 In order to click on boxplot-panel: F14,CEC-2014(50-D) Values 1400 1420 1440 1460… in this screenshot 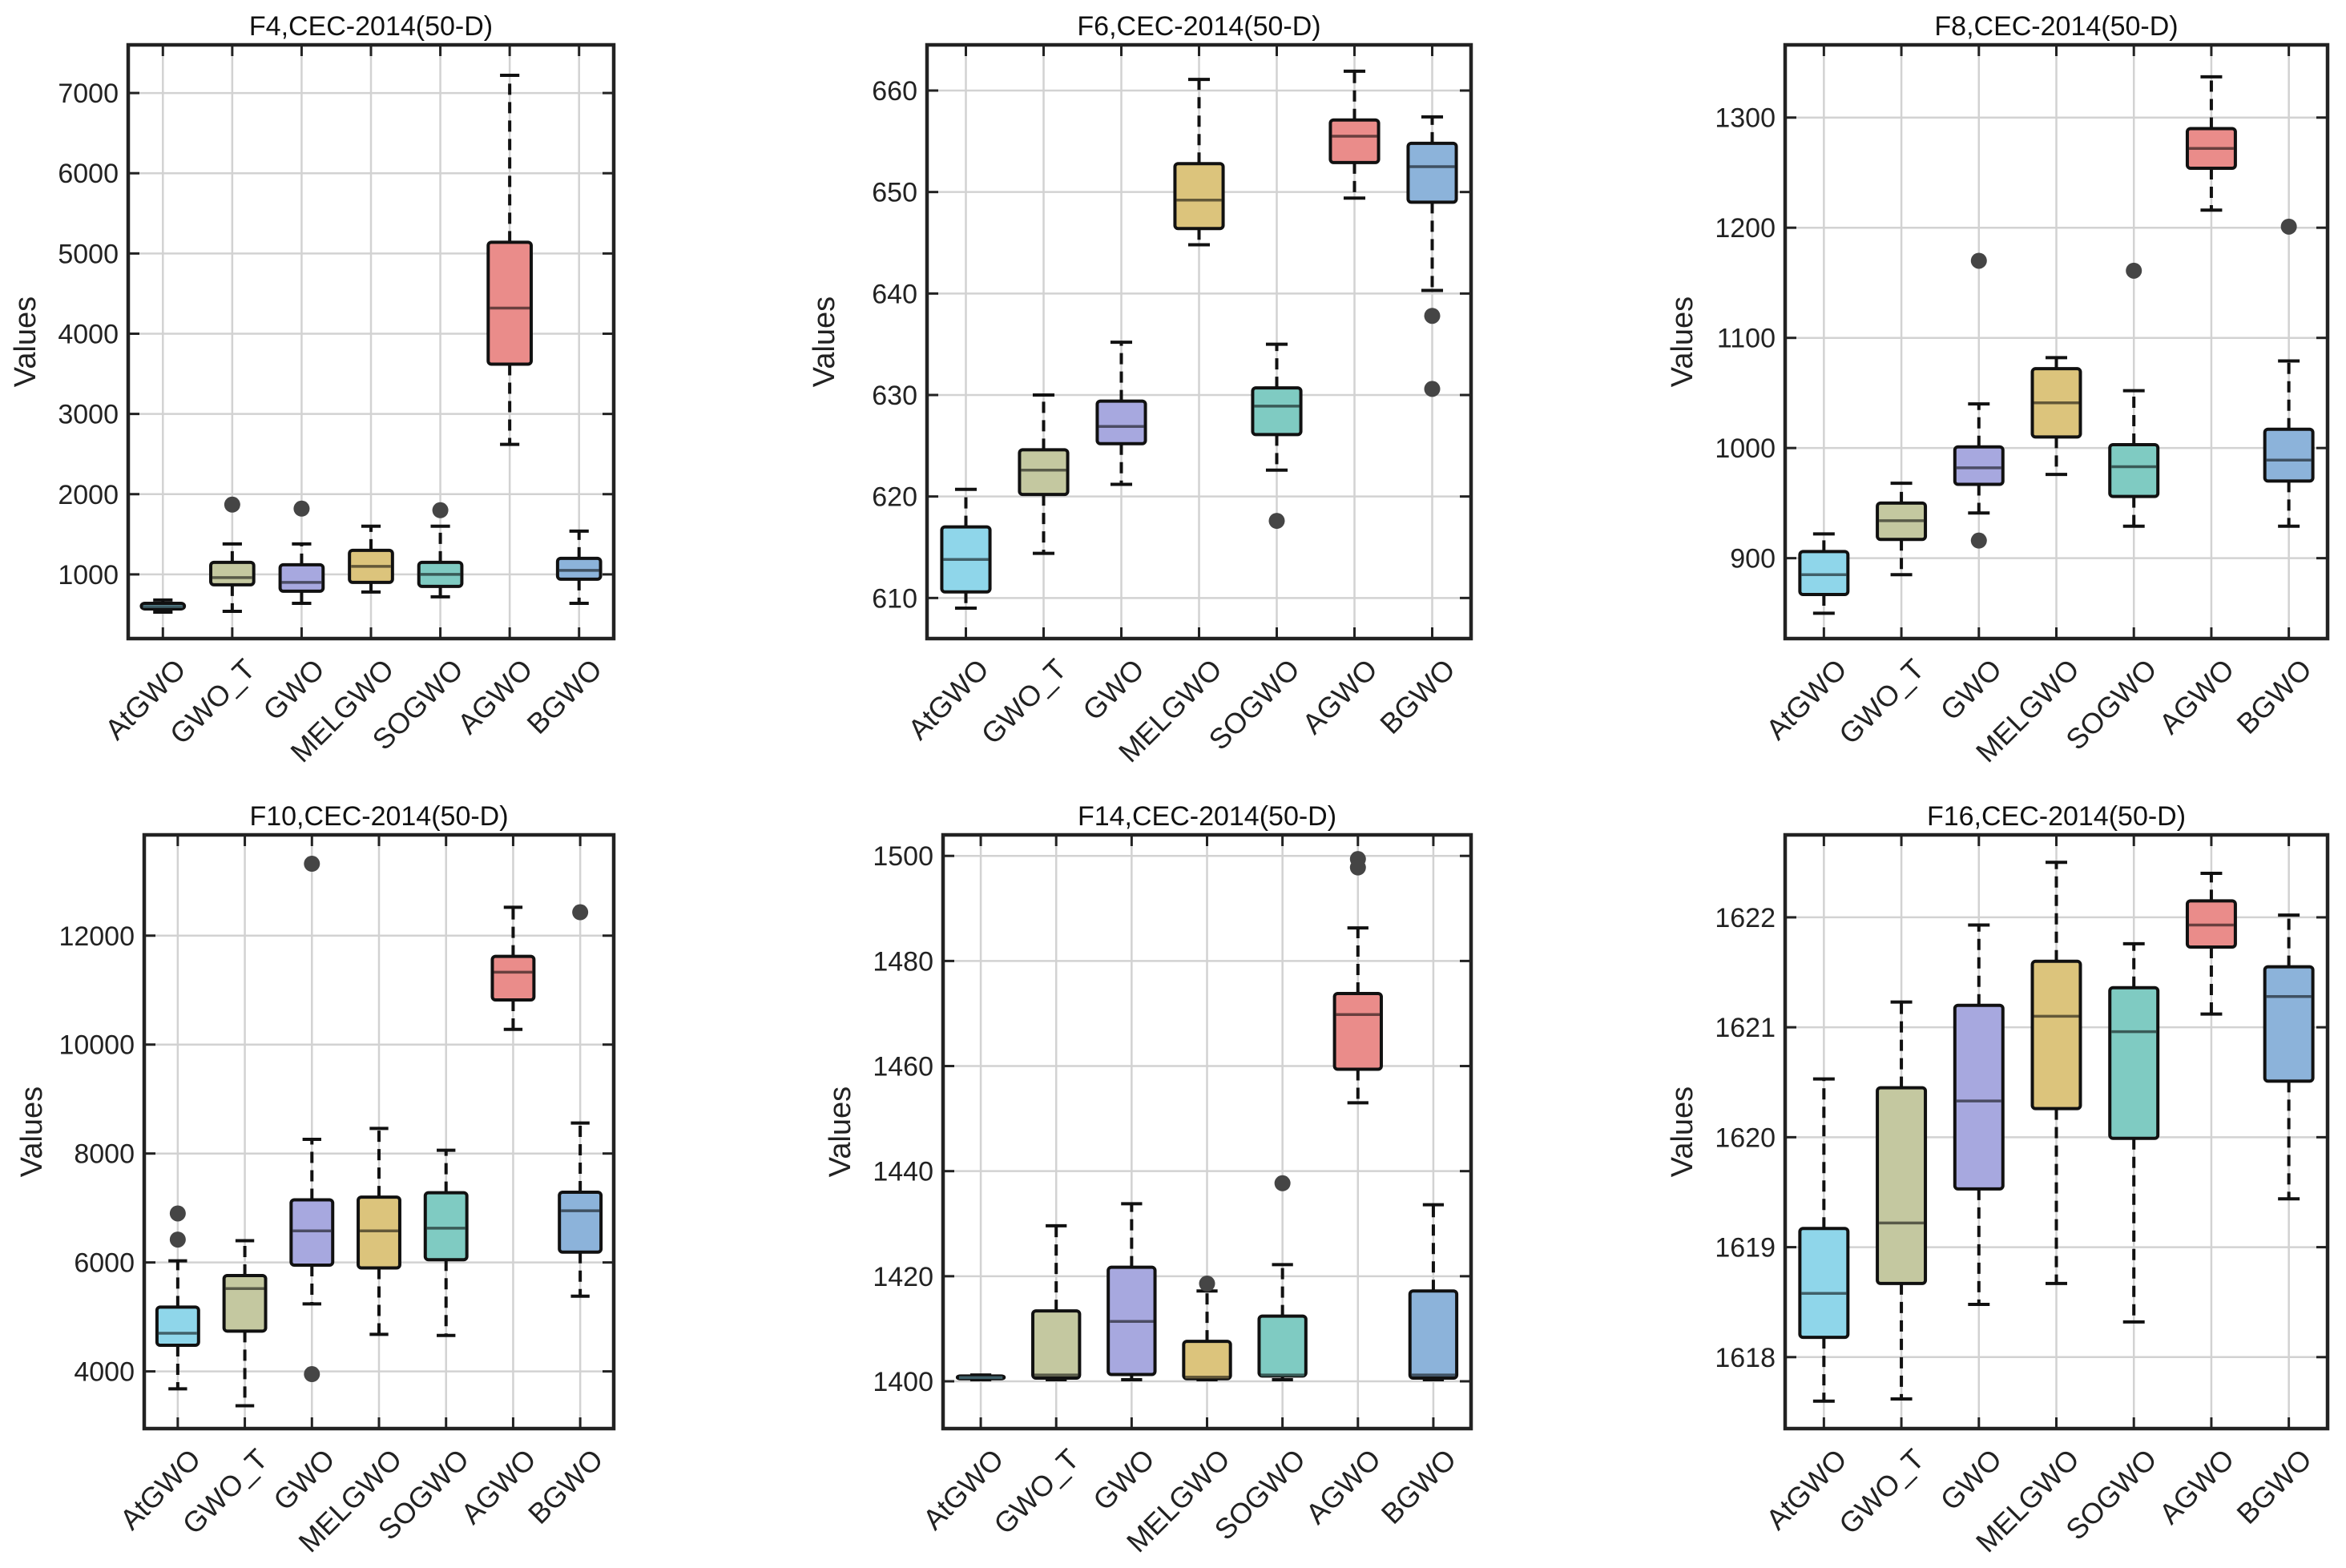, I will do `click(1148, 1179)`.